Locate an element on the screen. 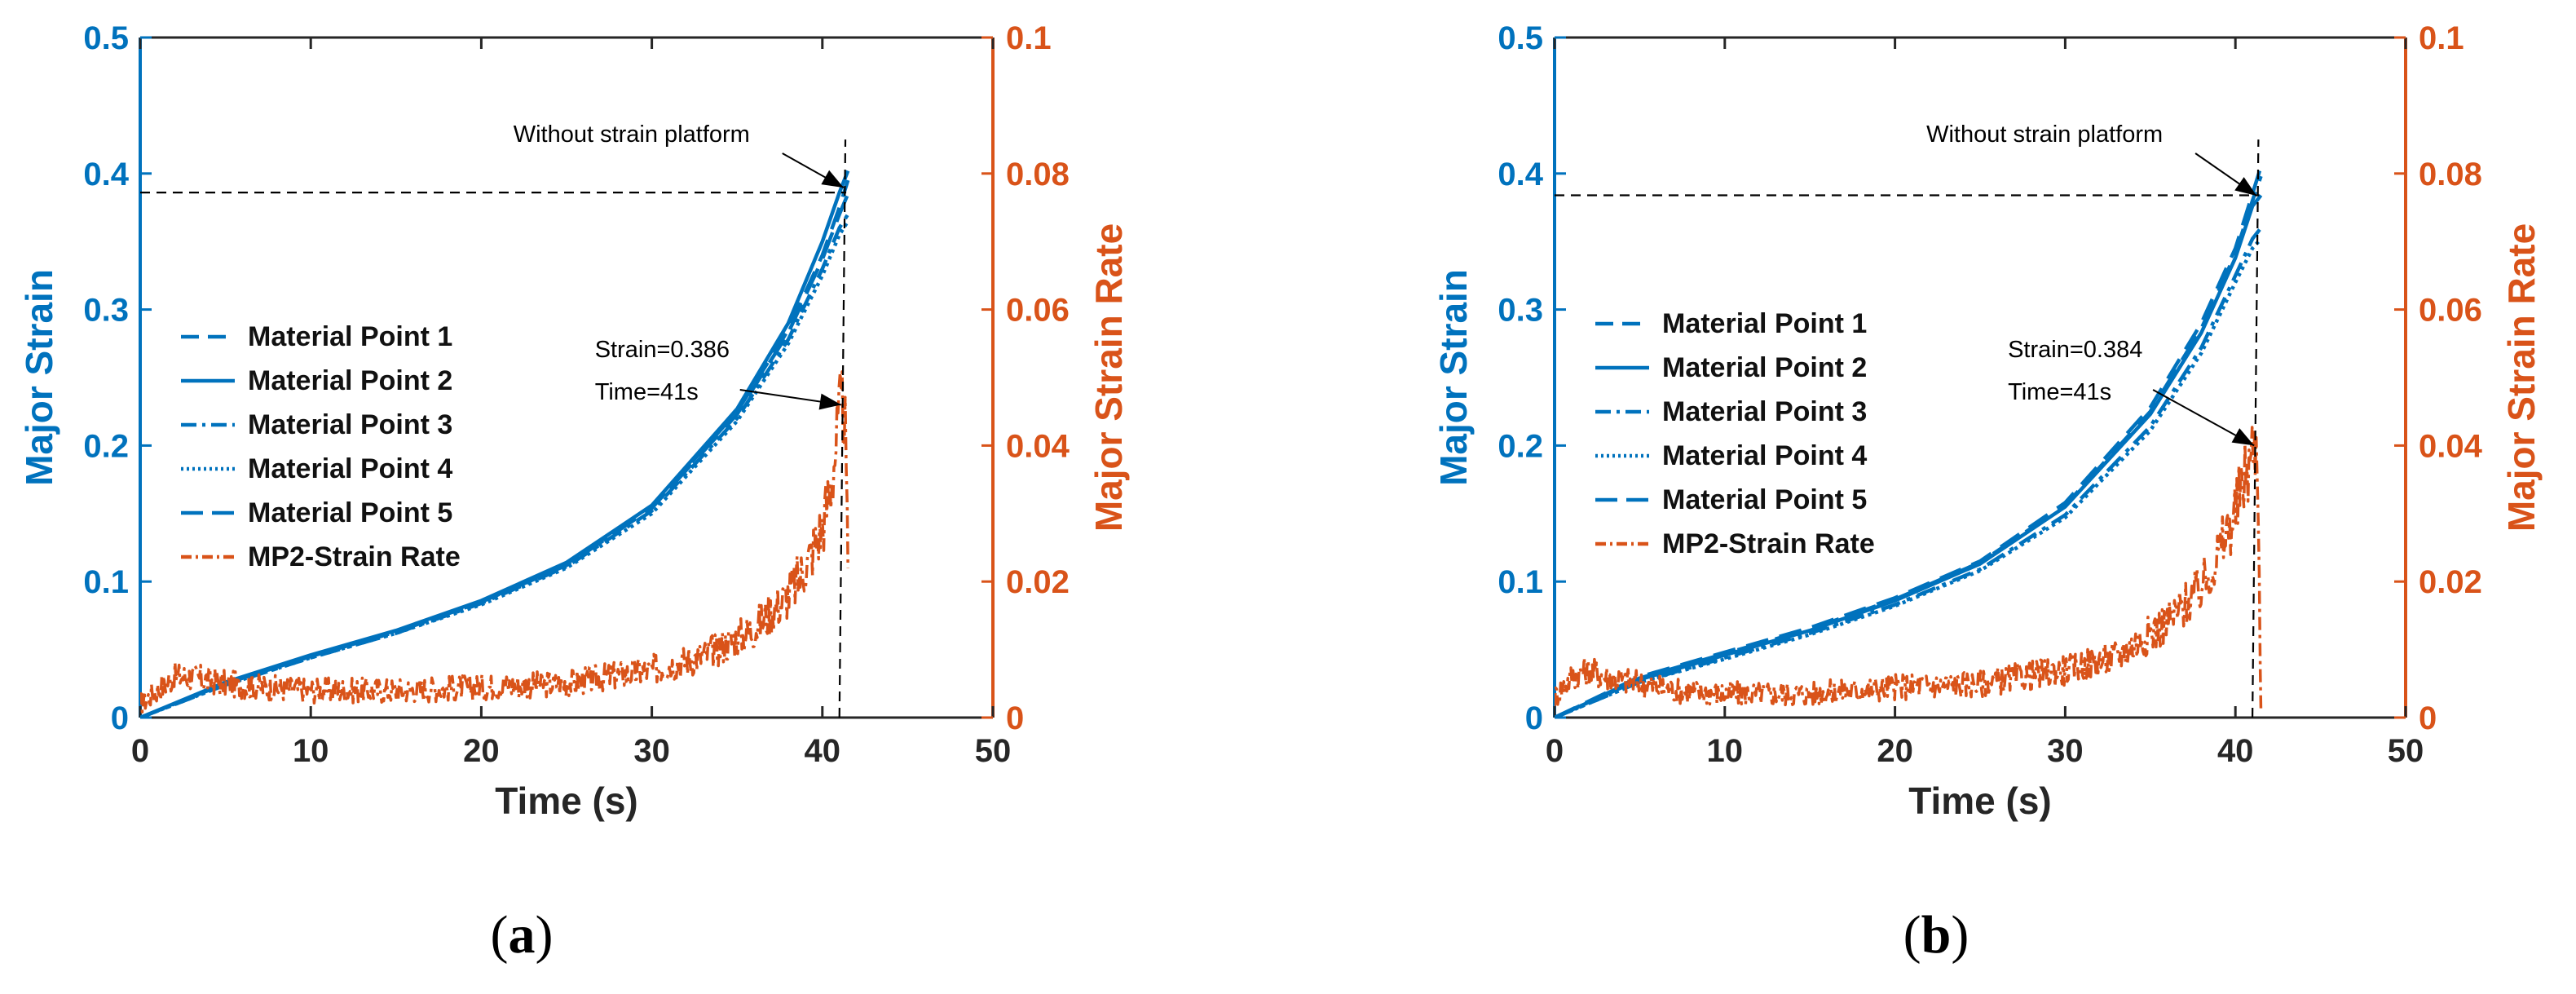 Image resolution: width=2576 pixels, height=994 pixels. panel-caption-letter: b is located at coordinates (1936, 935).